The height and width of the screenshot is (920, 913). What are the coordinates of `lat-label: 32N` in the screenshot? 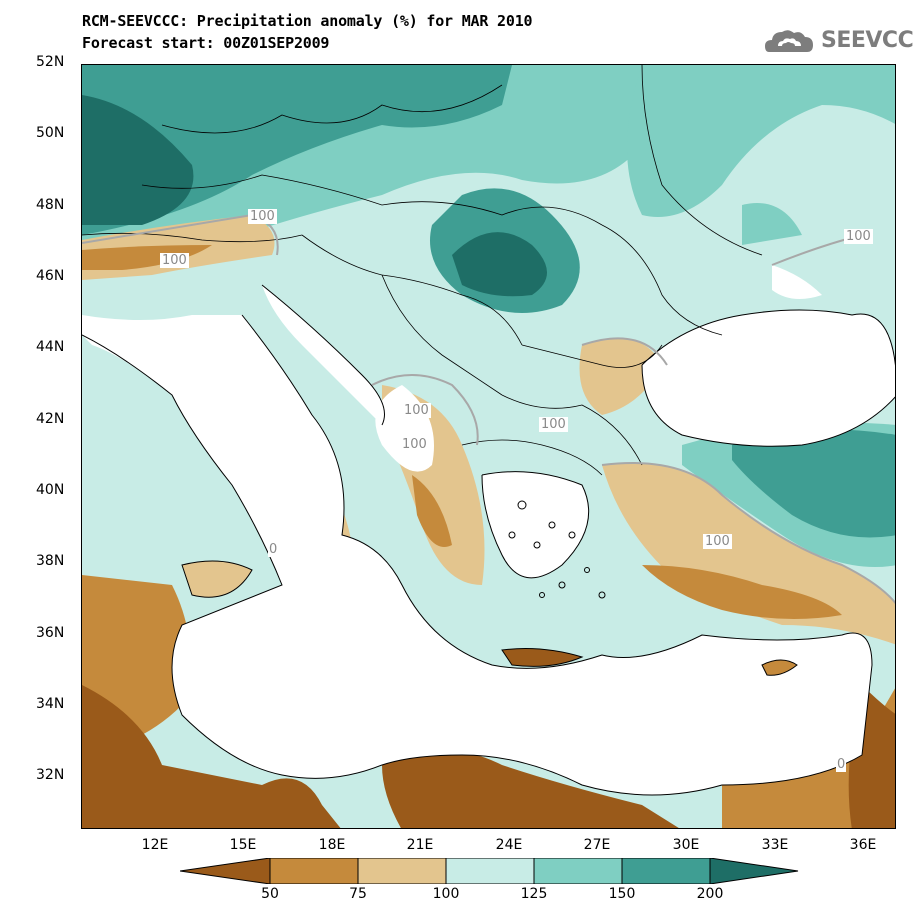 It's located at (50, 775).